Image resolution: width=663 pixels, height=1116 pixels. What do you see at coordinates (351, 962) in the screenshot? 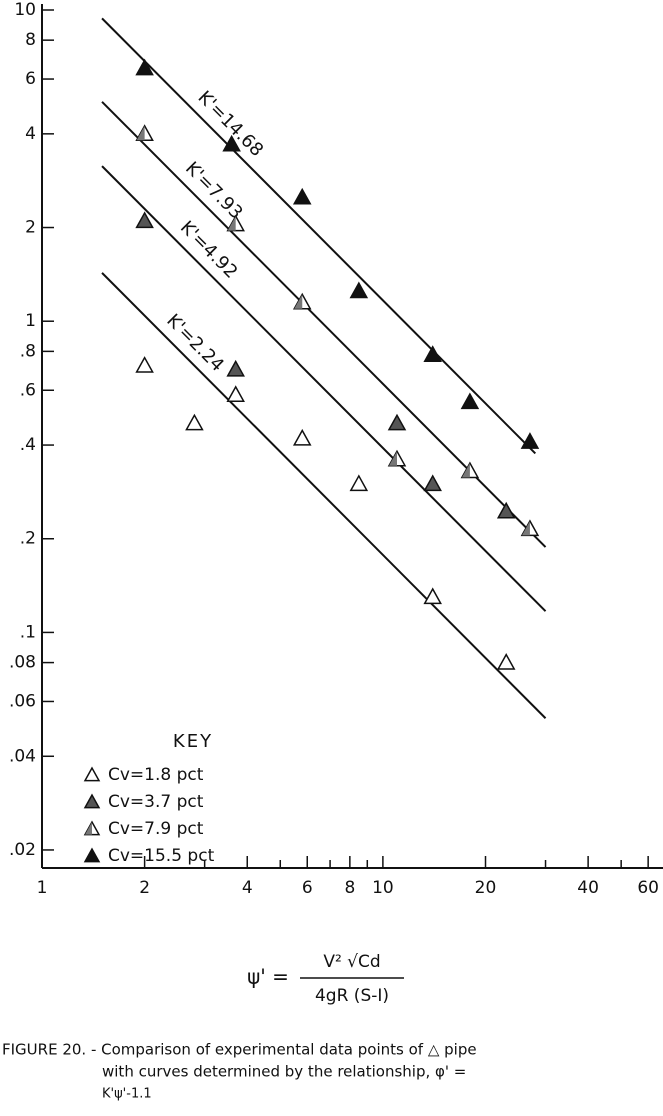
I see `x-label-numerator: V² √Cd` at bounding box center [351, 962].